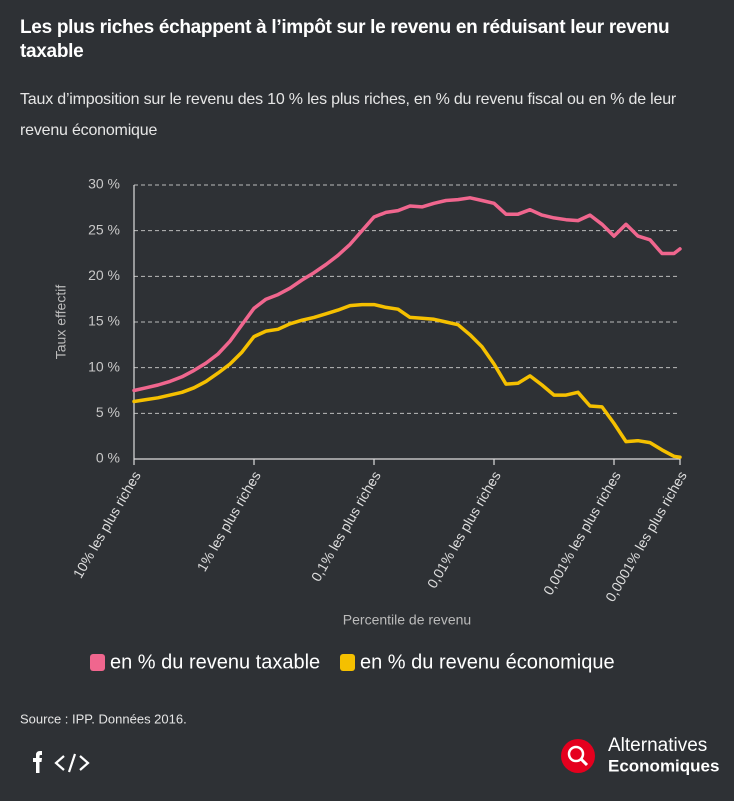 This screenshot has width=734, height=801. What do you see at coordinates (104, 184) in the screenshot?
I see `y-tick-label: 30 %` at bounding box center [104, 184].